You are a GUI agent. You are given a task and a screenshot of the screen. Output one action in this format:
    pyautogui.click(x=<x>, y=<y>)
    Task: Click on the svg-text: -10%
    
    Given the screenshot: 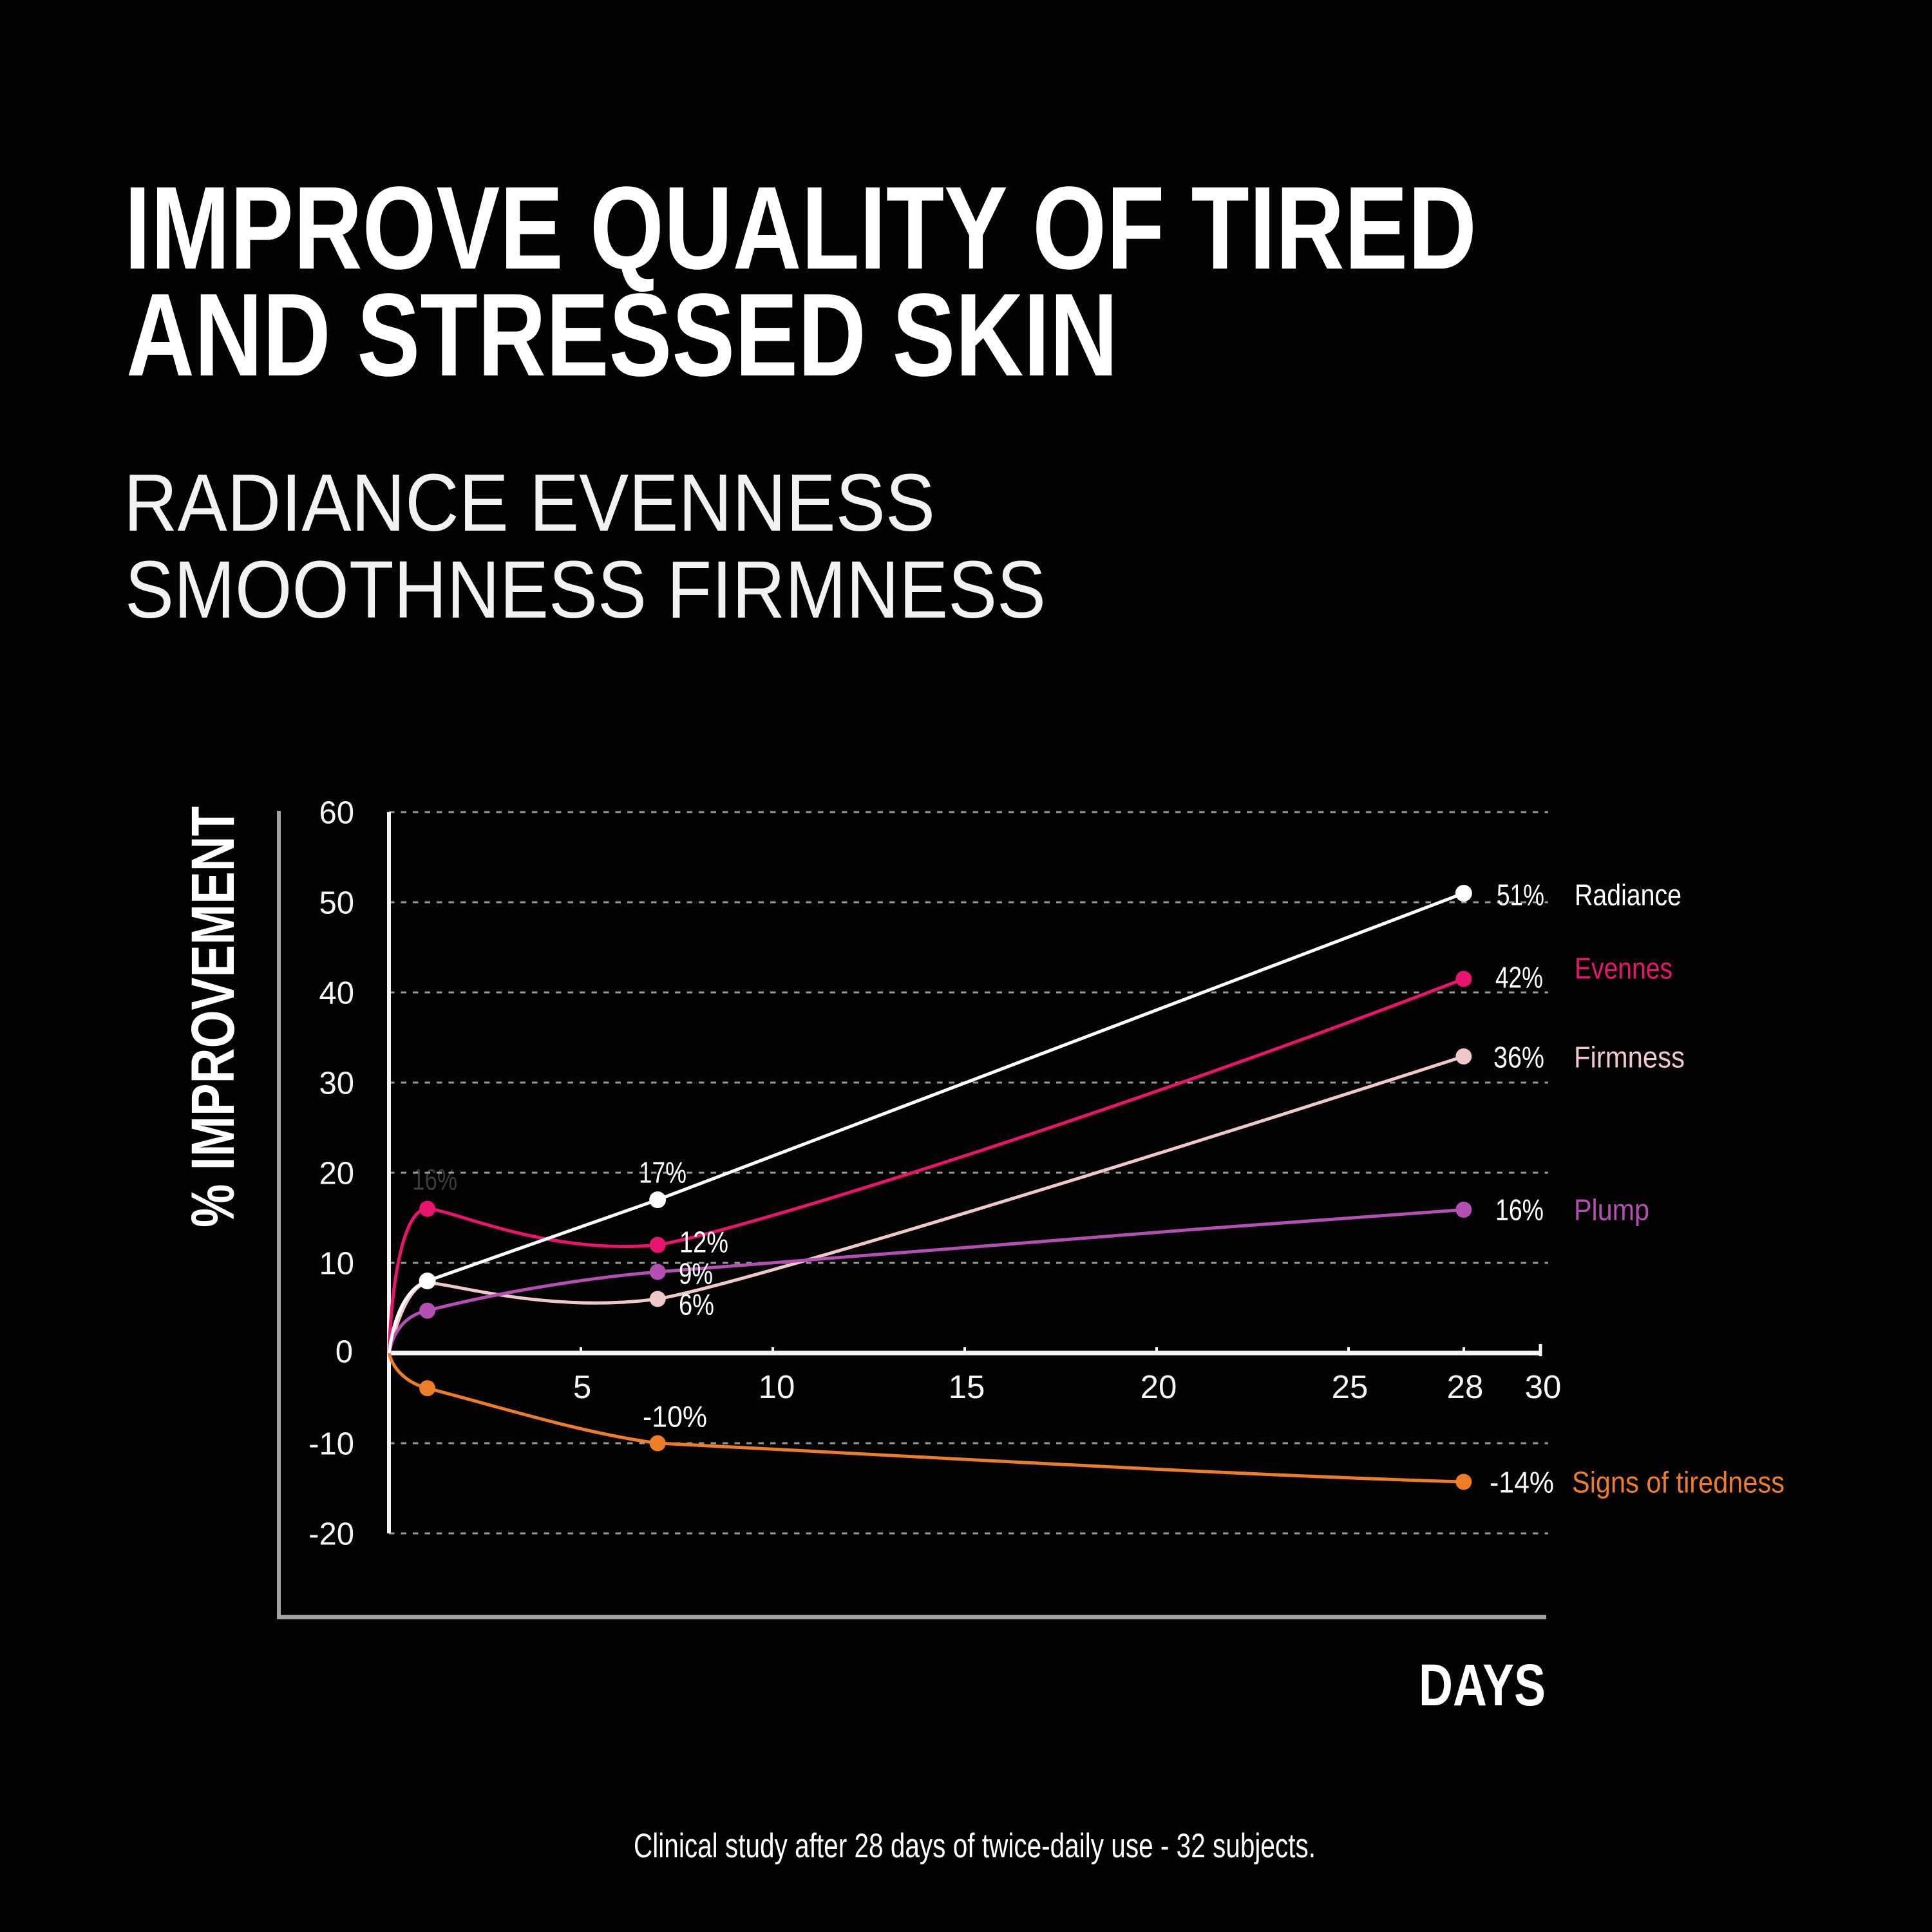 What is the action you would take?
    pyautogui.click(x=675, y=1417)
    